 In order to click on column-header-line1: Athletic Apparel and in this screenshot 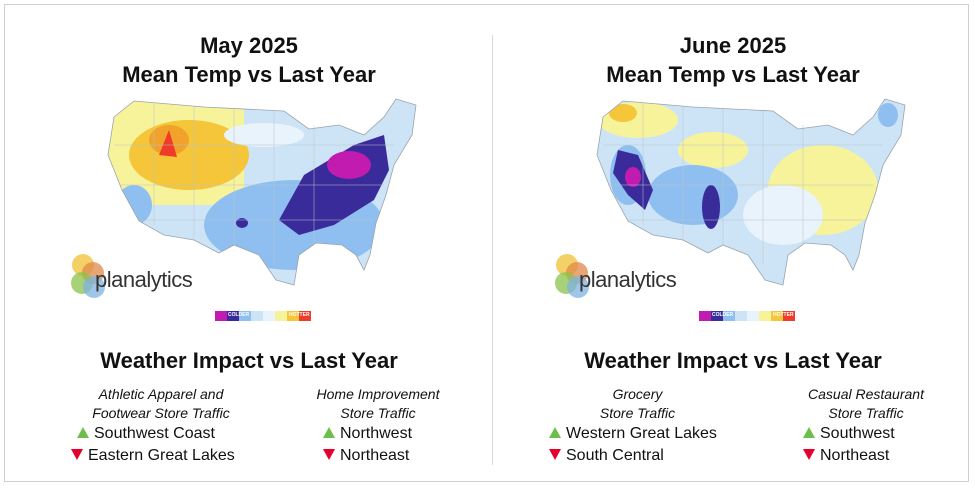, I will do `click(161, 394)`.